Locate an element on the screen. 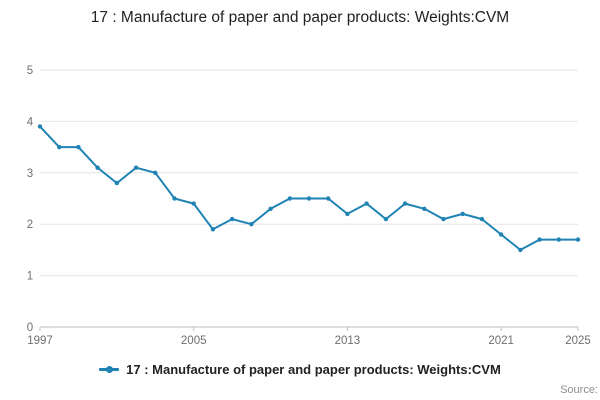 Image resolution: width=600 pixels, height=400 pixels. x-tick-label: 2013 is located at coordinates (348, 341).